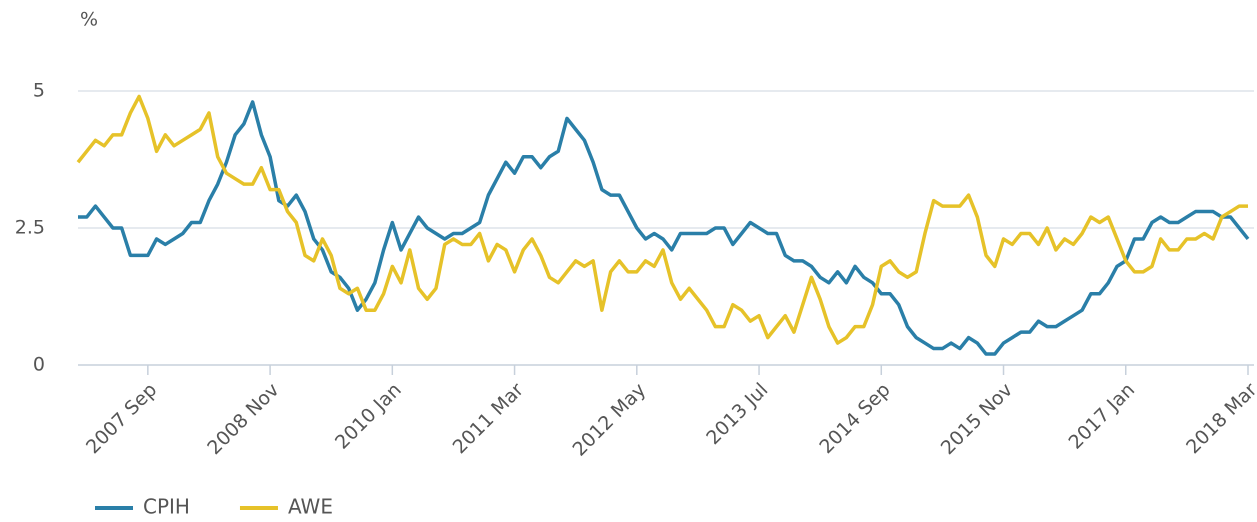  I want to click on x-tick-label: 2011 Mar, so click(488, 418).